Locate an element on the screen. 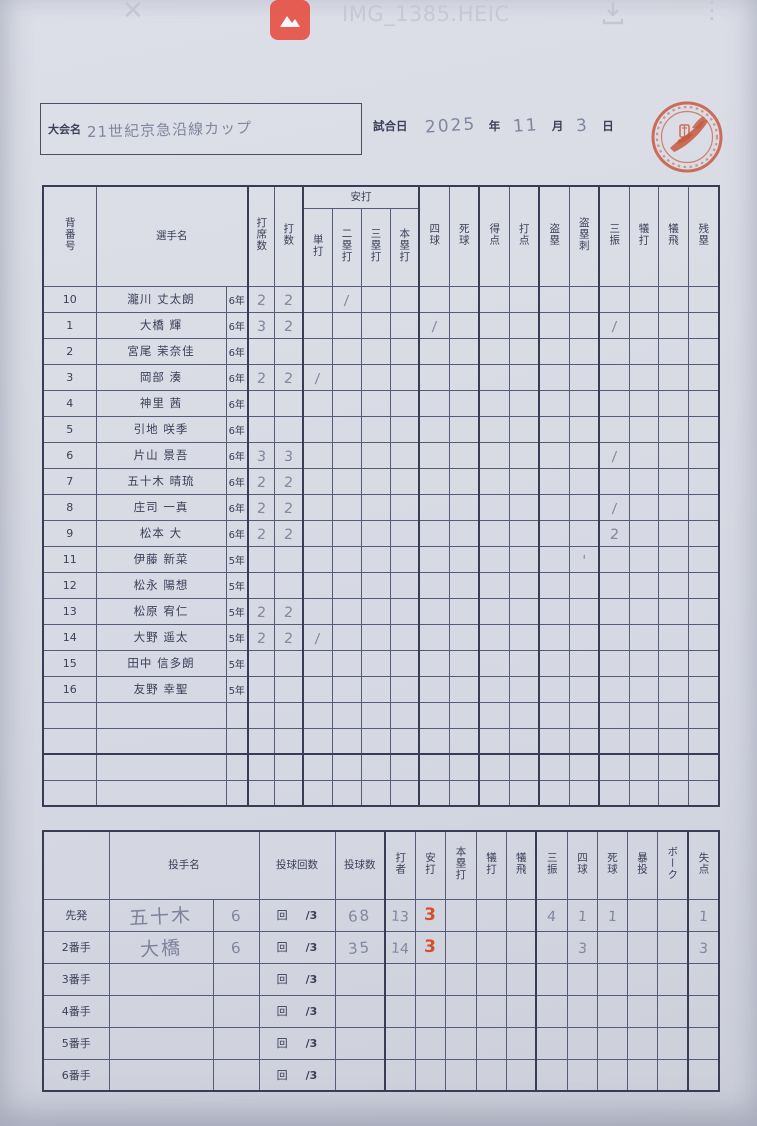 The width and height of the screenshot is (757, 1126). batting-row: 11 伊藤 新菜 5年 ' is located at coordinates (381, 559).